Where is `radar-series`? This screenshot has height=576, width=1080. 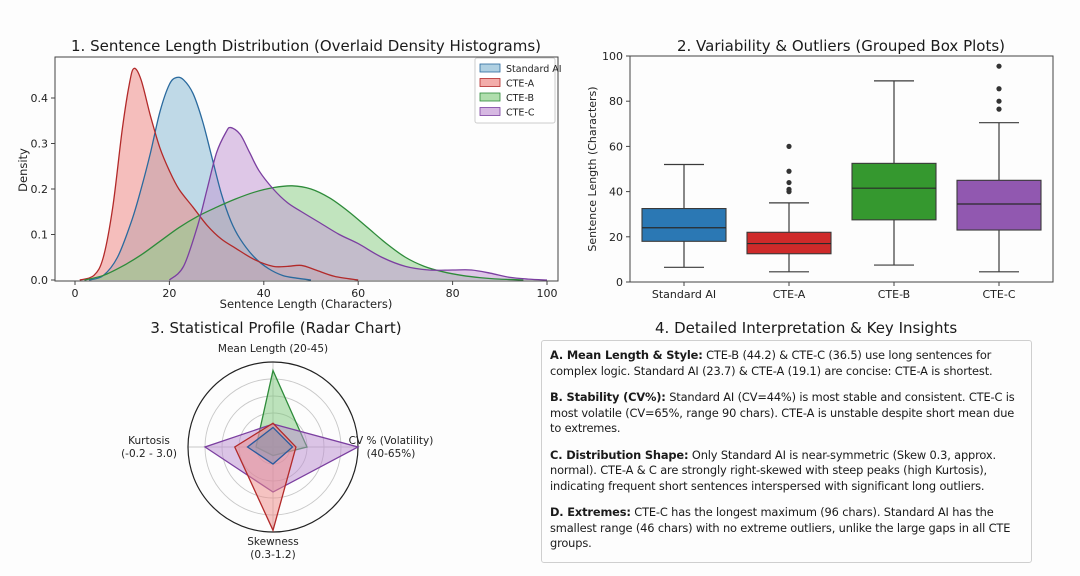
radar-series is located at coordinates (281, 450).